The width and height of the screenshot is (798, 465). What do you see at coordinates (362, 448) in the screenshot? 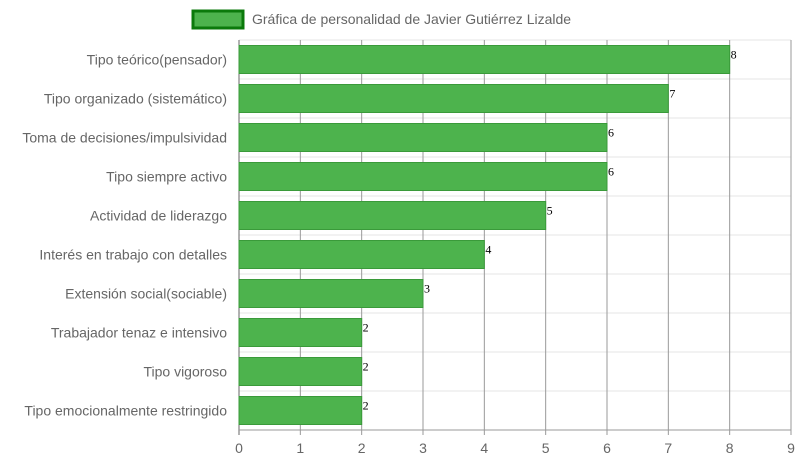
I see `x-tick-label: 2` at bounding box center [362, 448].